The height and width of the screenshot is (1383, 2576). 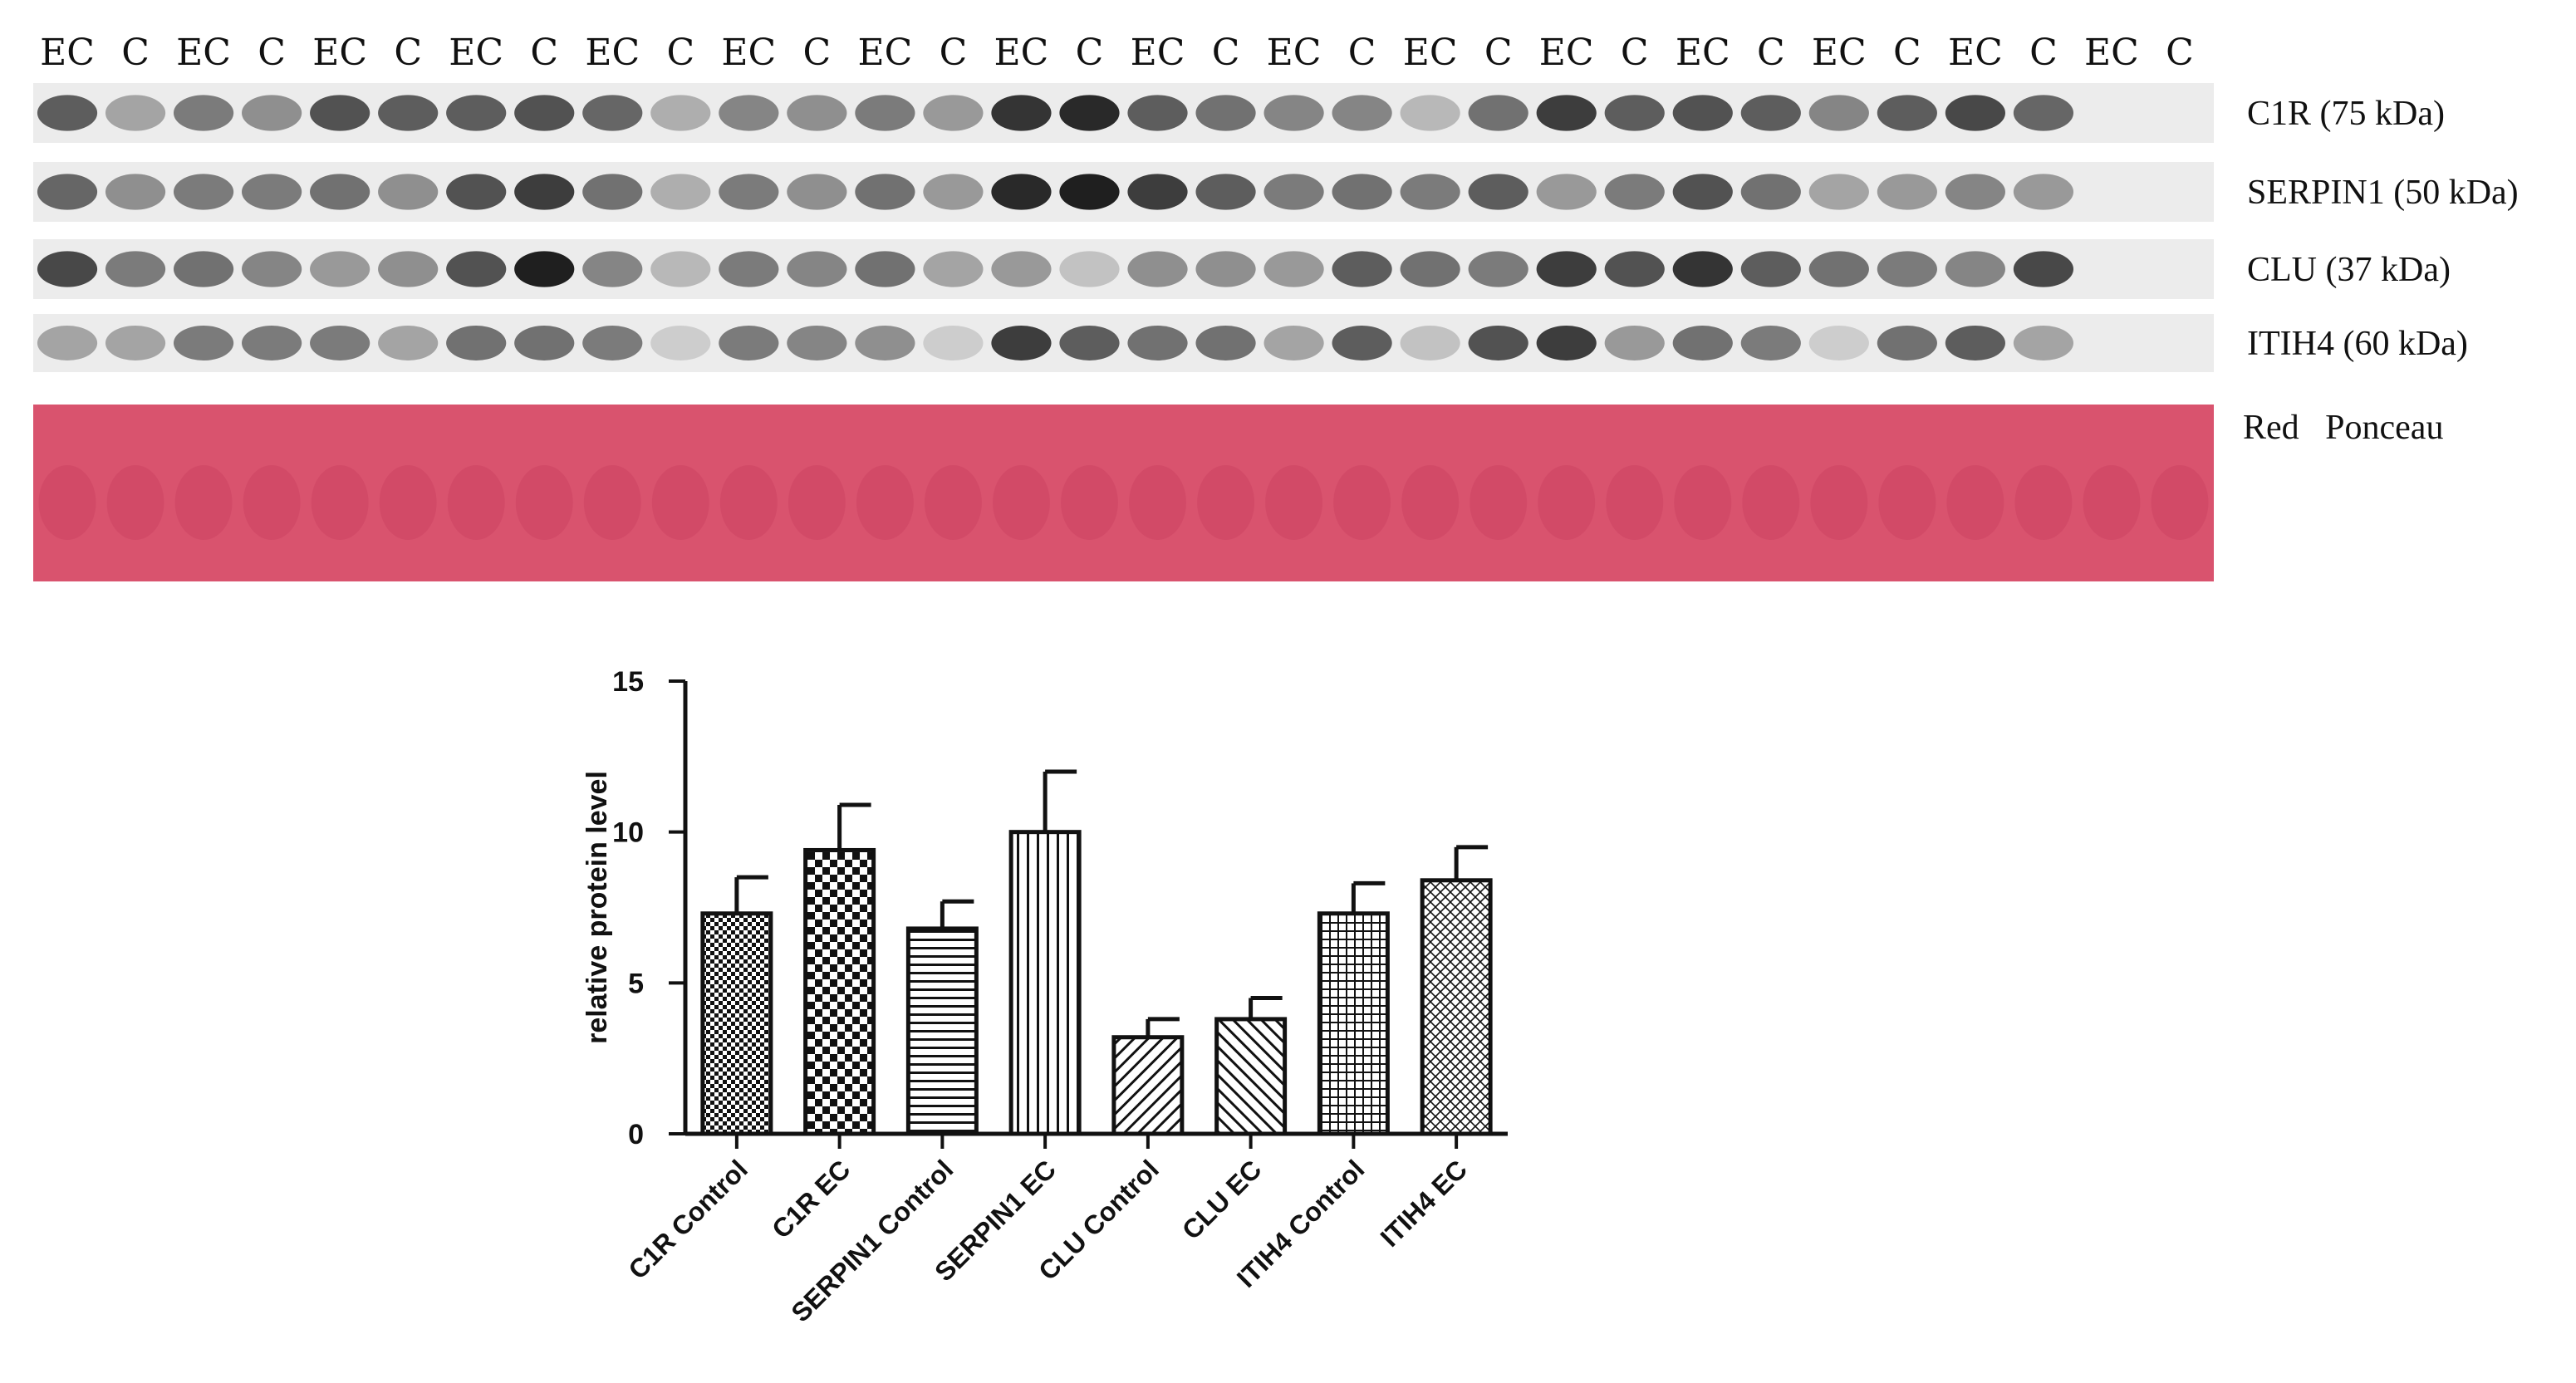 What do you see at coordinates (687, 1219) in the screenshot?
I see `x-tick-label: C1R Control` at bounding box center [687, 1219].